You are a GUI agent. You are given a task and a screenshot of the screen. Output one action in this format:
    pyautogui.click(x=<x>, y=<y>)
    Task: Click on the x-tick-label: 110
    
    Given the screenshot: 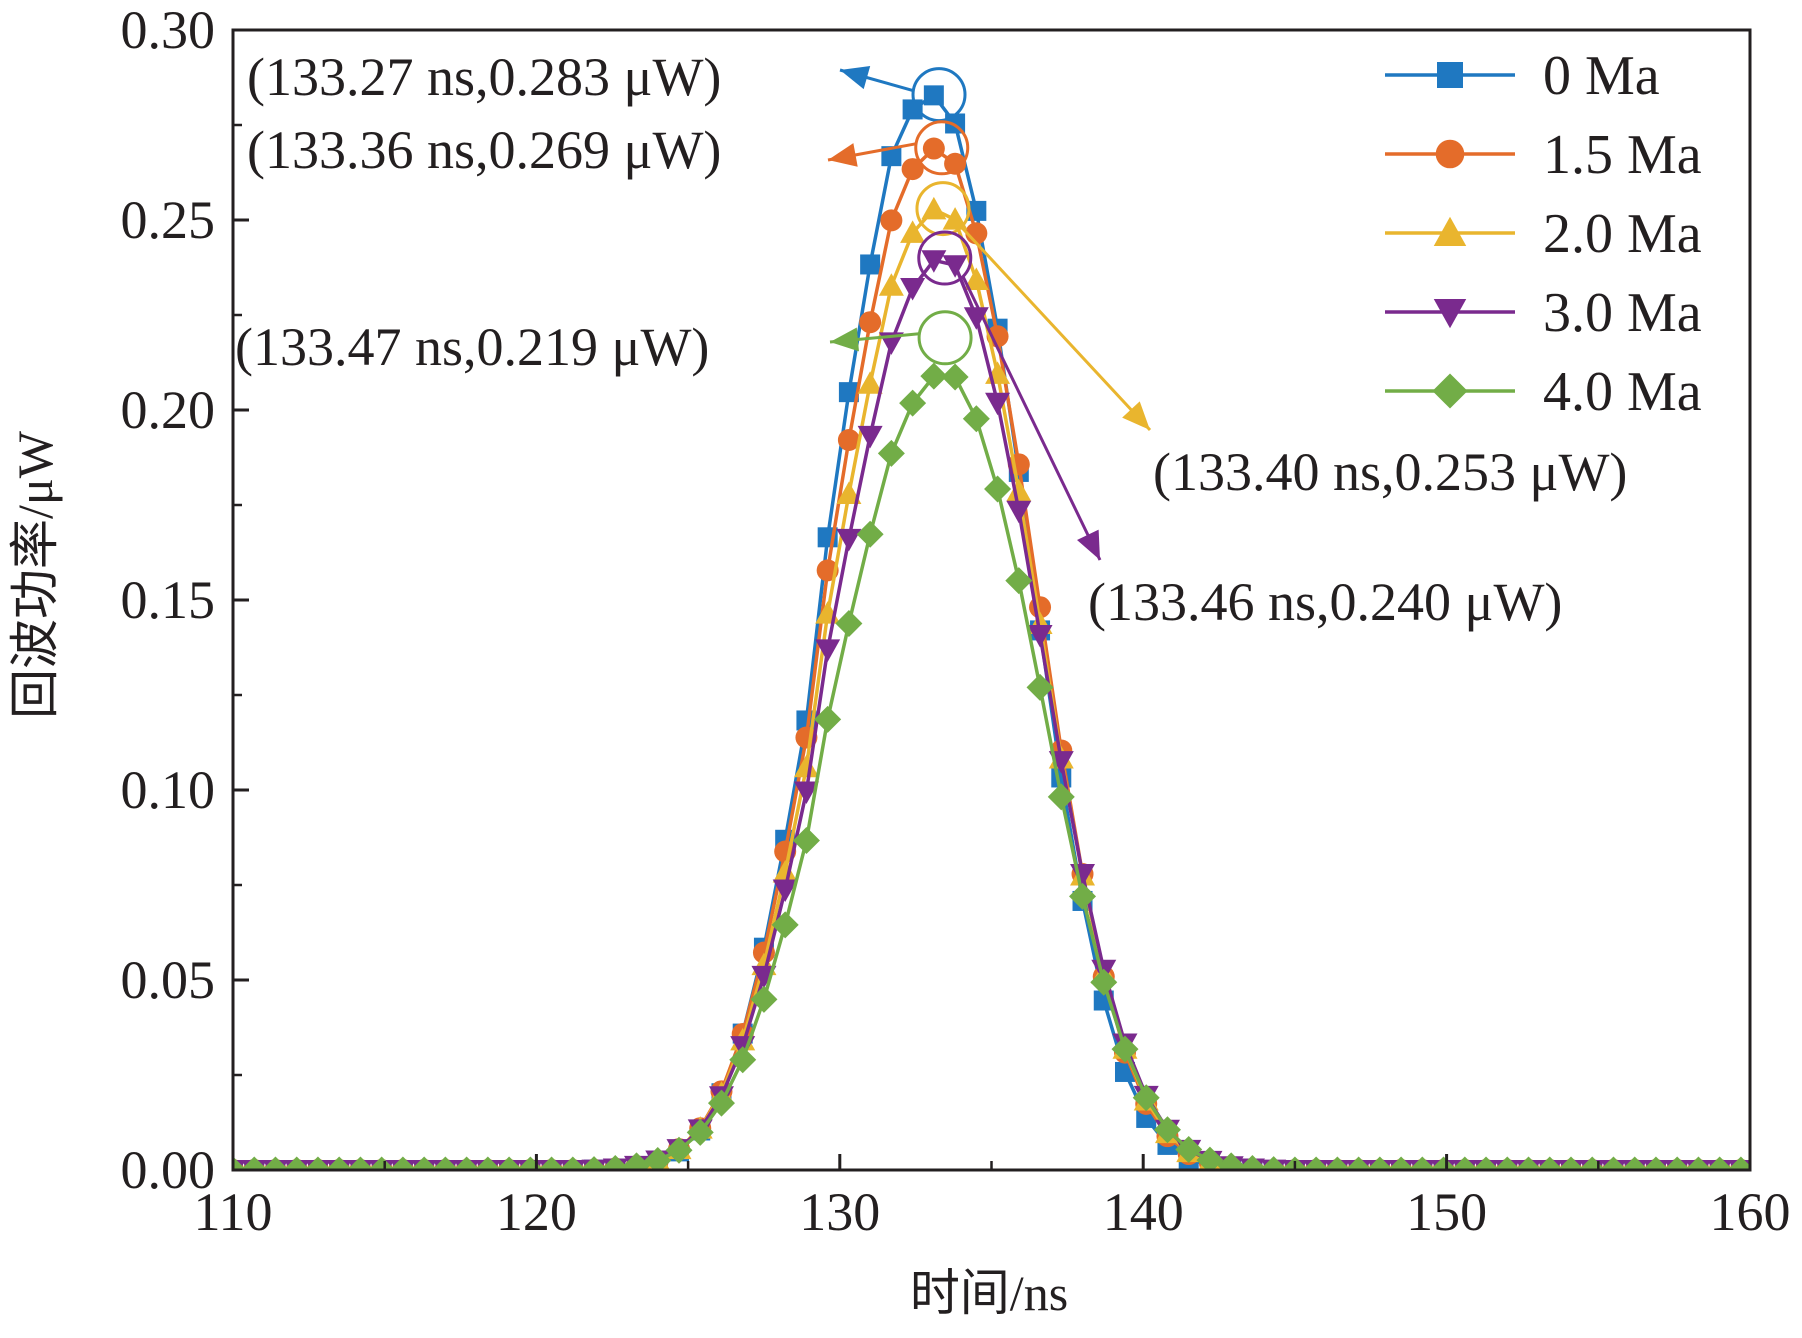 What is the action you would take?
    pyautogui.click(x=233, y=1212)
    